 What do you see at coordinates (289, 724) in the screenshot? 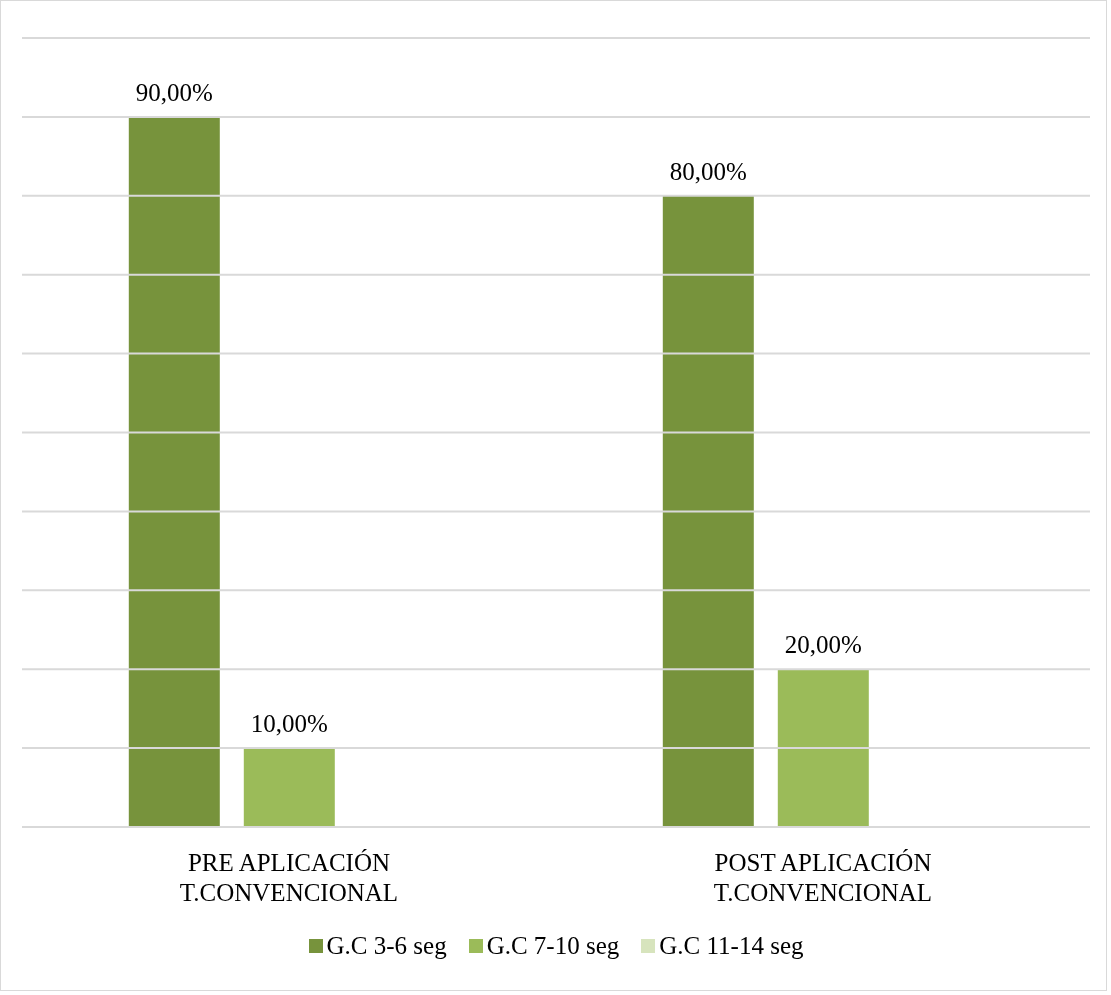
I see `data-label: 10,00%` at bounding box center [289, 724].